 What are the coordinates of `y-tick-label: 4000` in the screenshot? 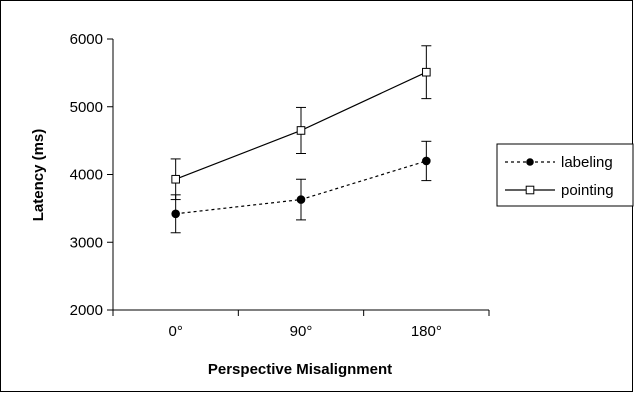 It's located at (86, 175).